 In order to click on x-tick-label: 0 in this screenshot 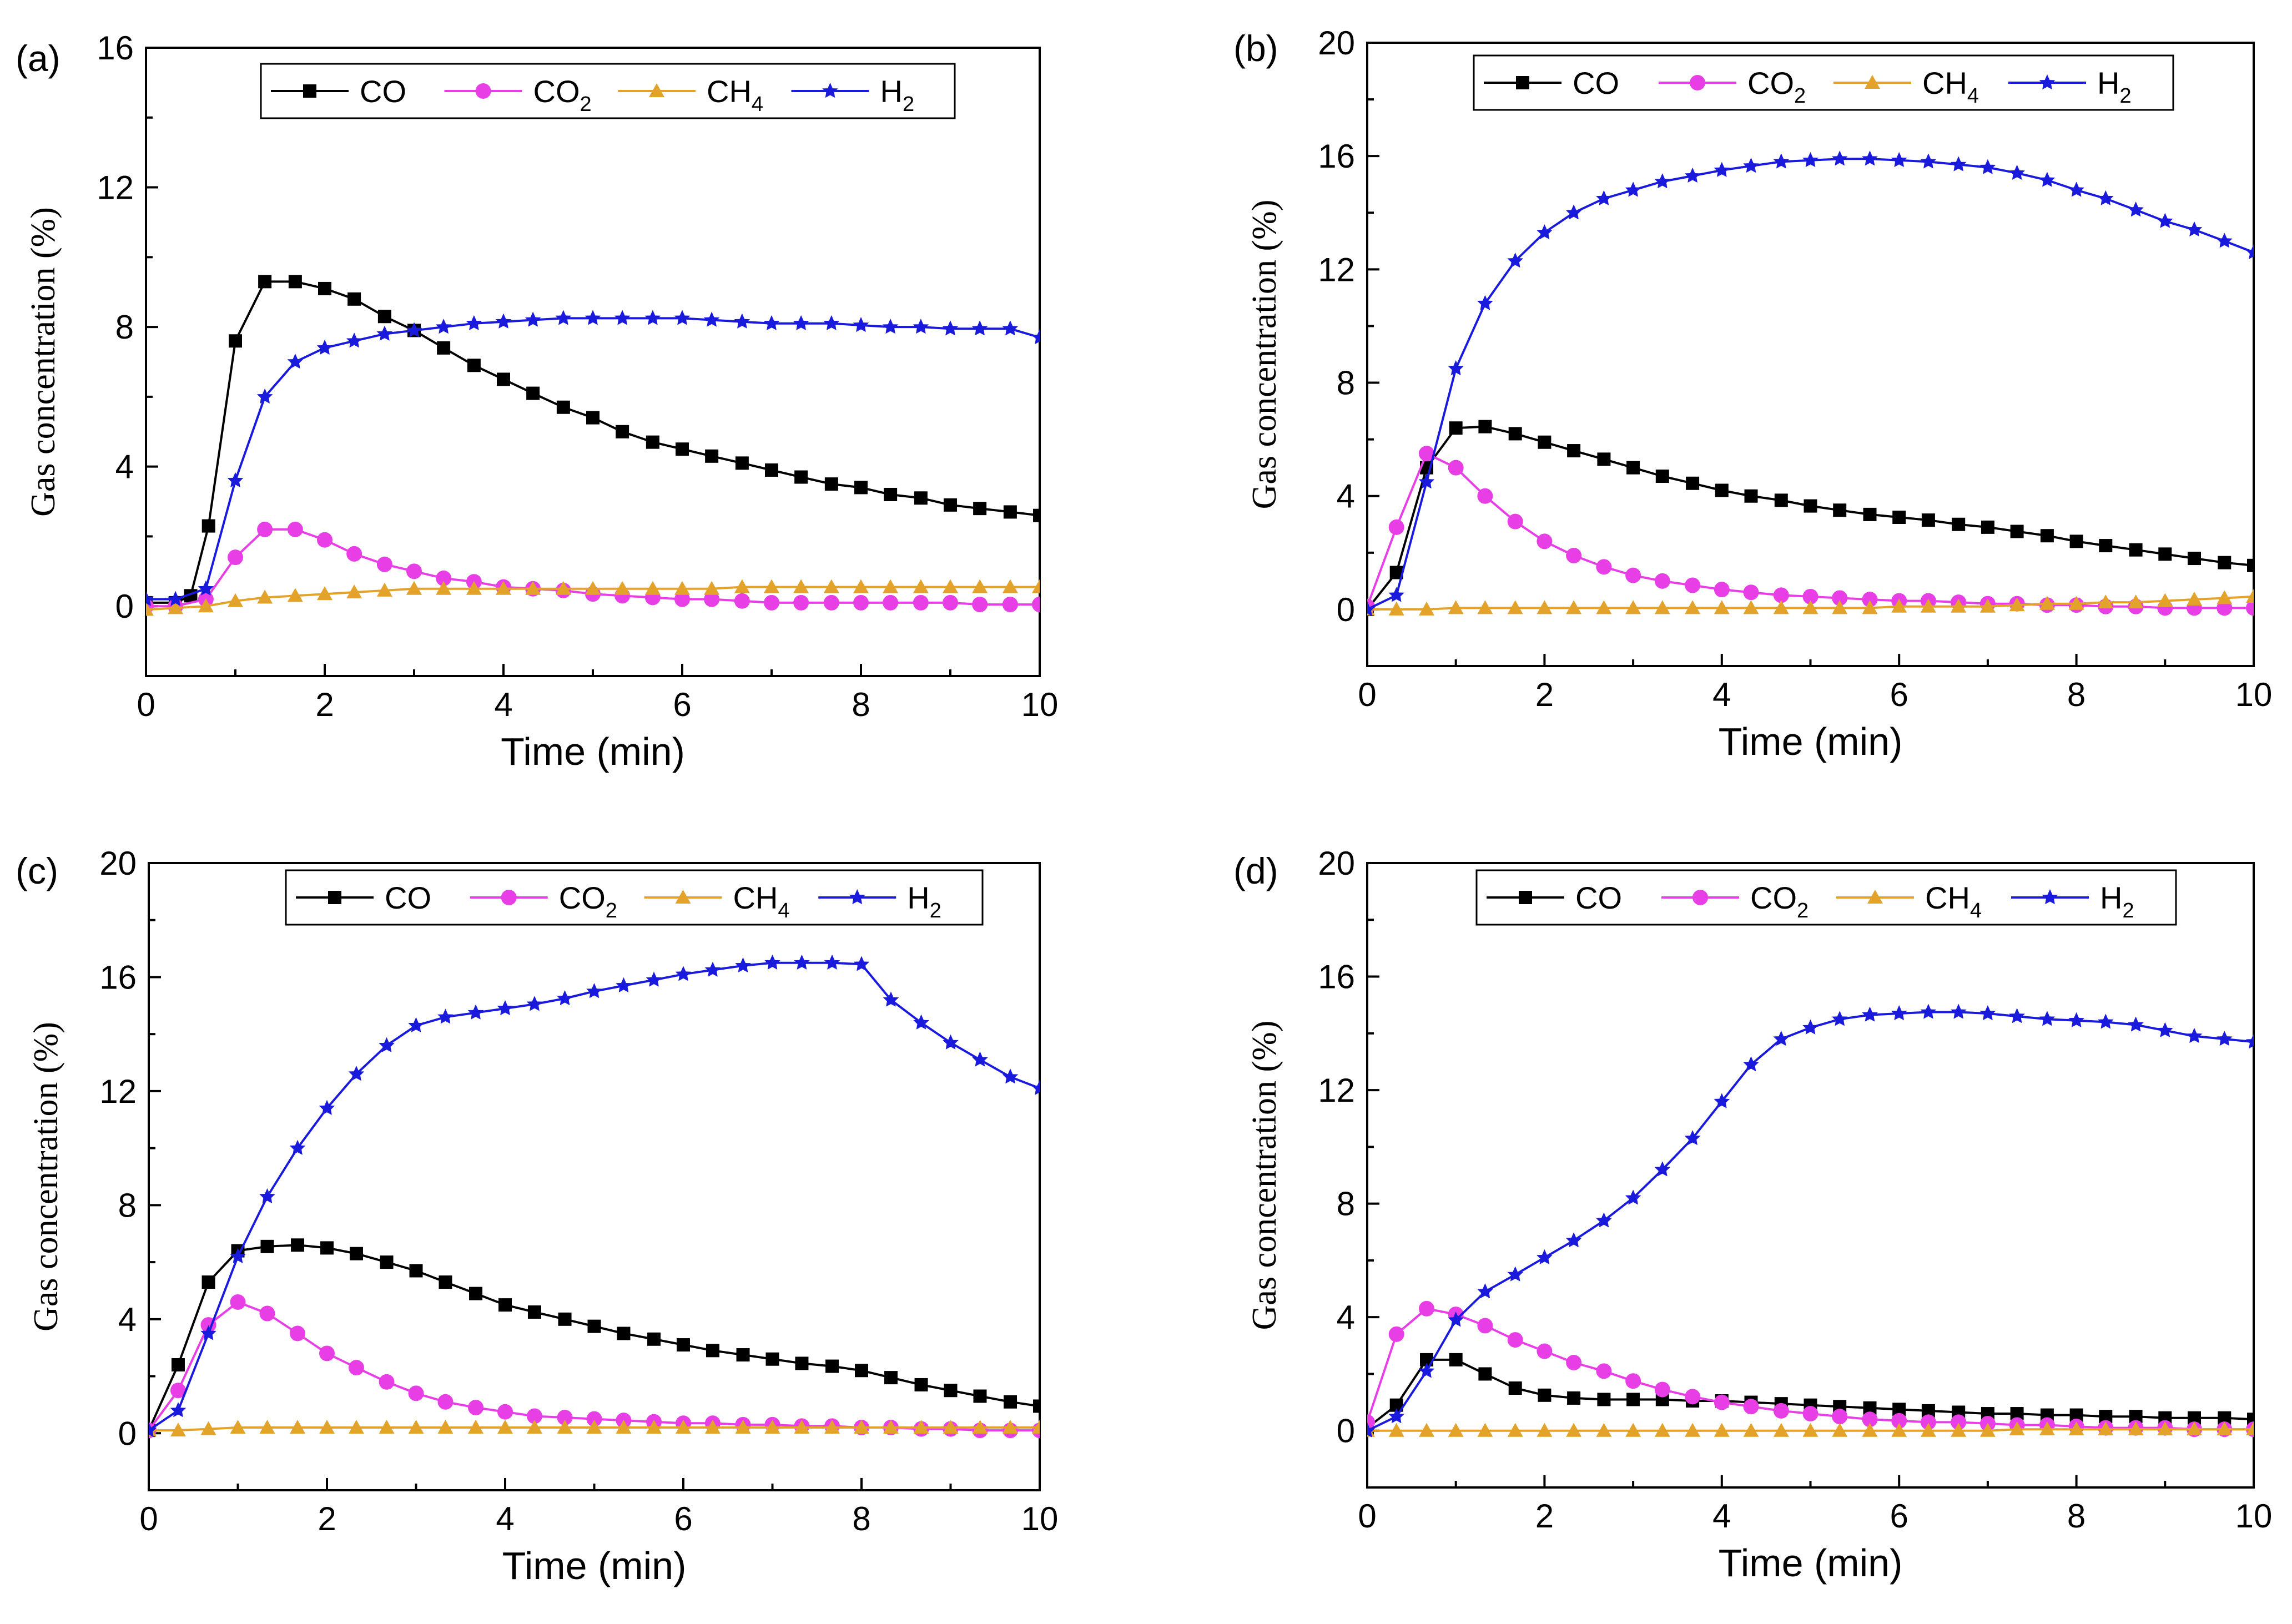, I will do `click(146, 704)`.